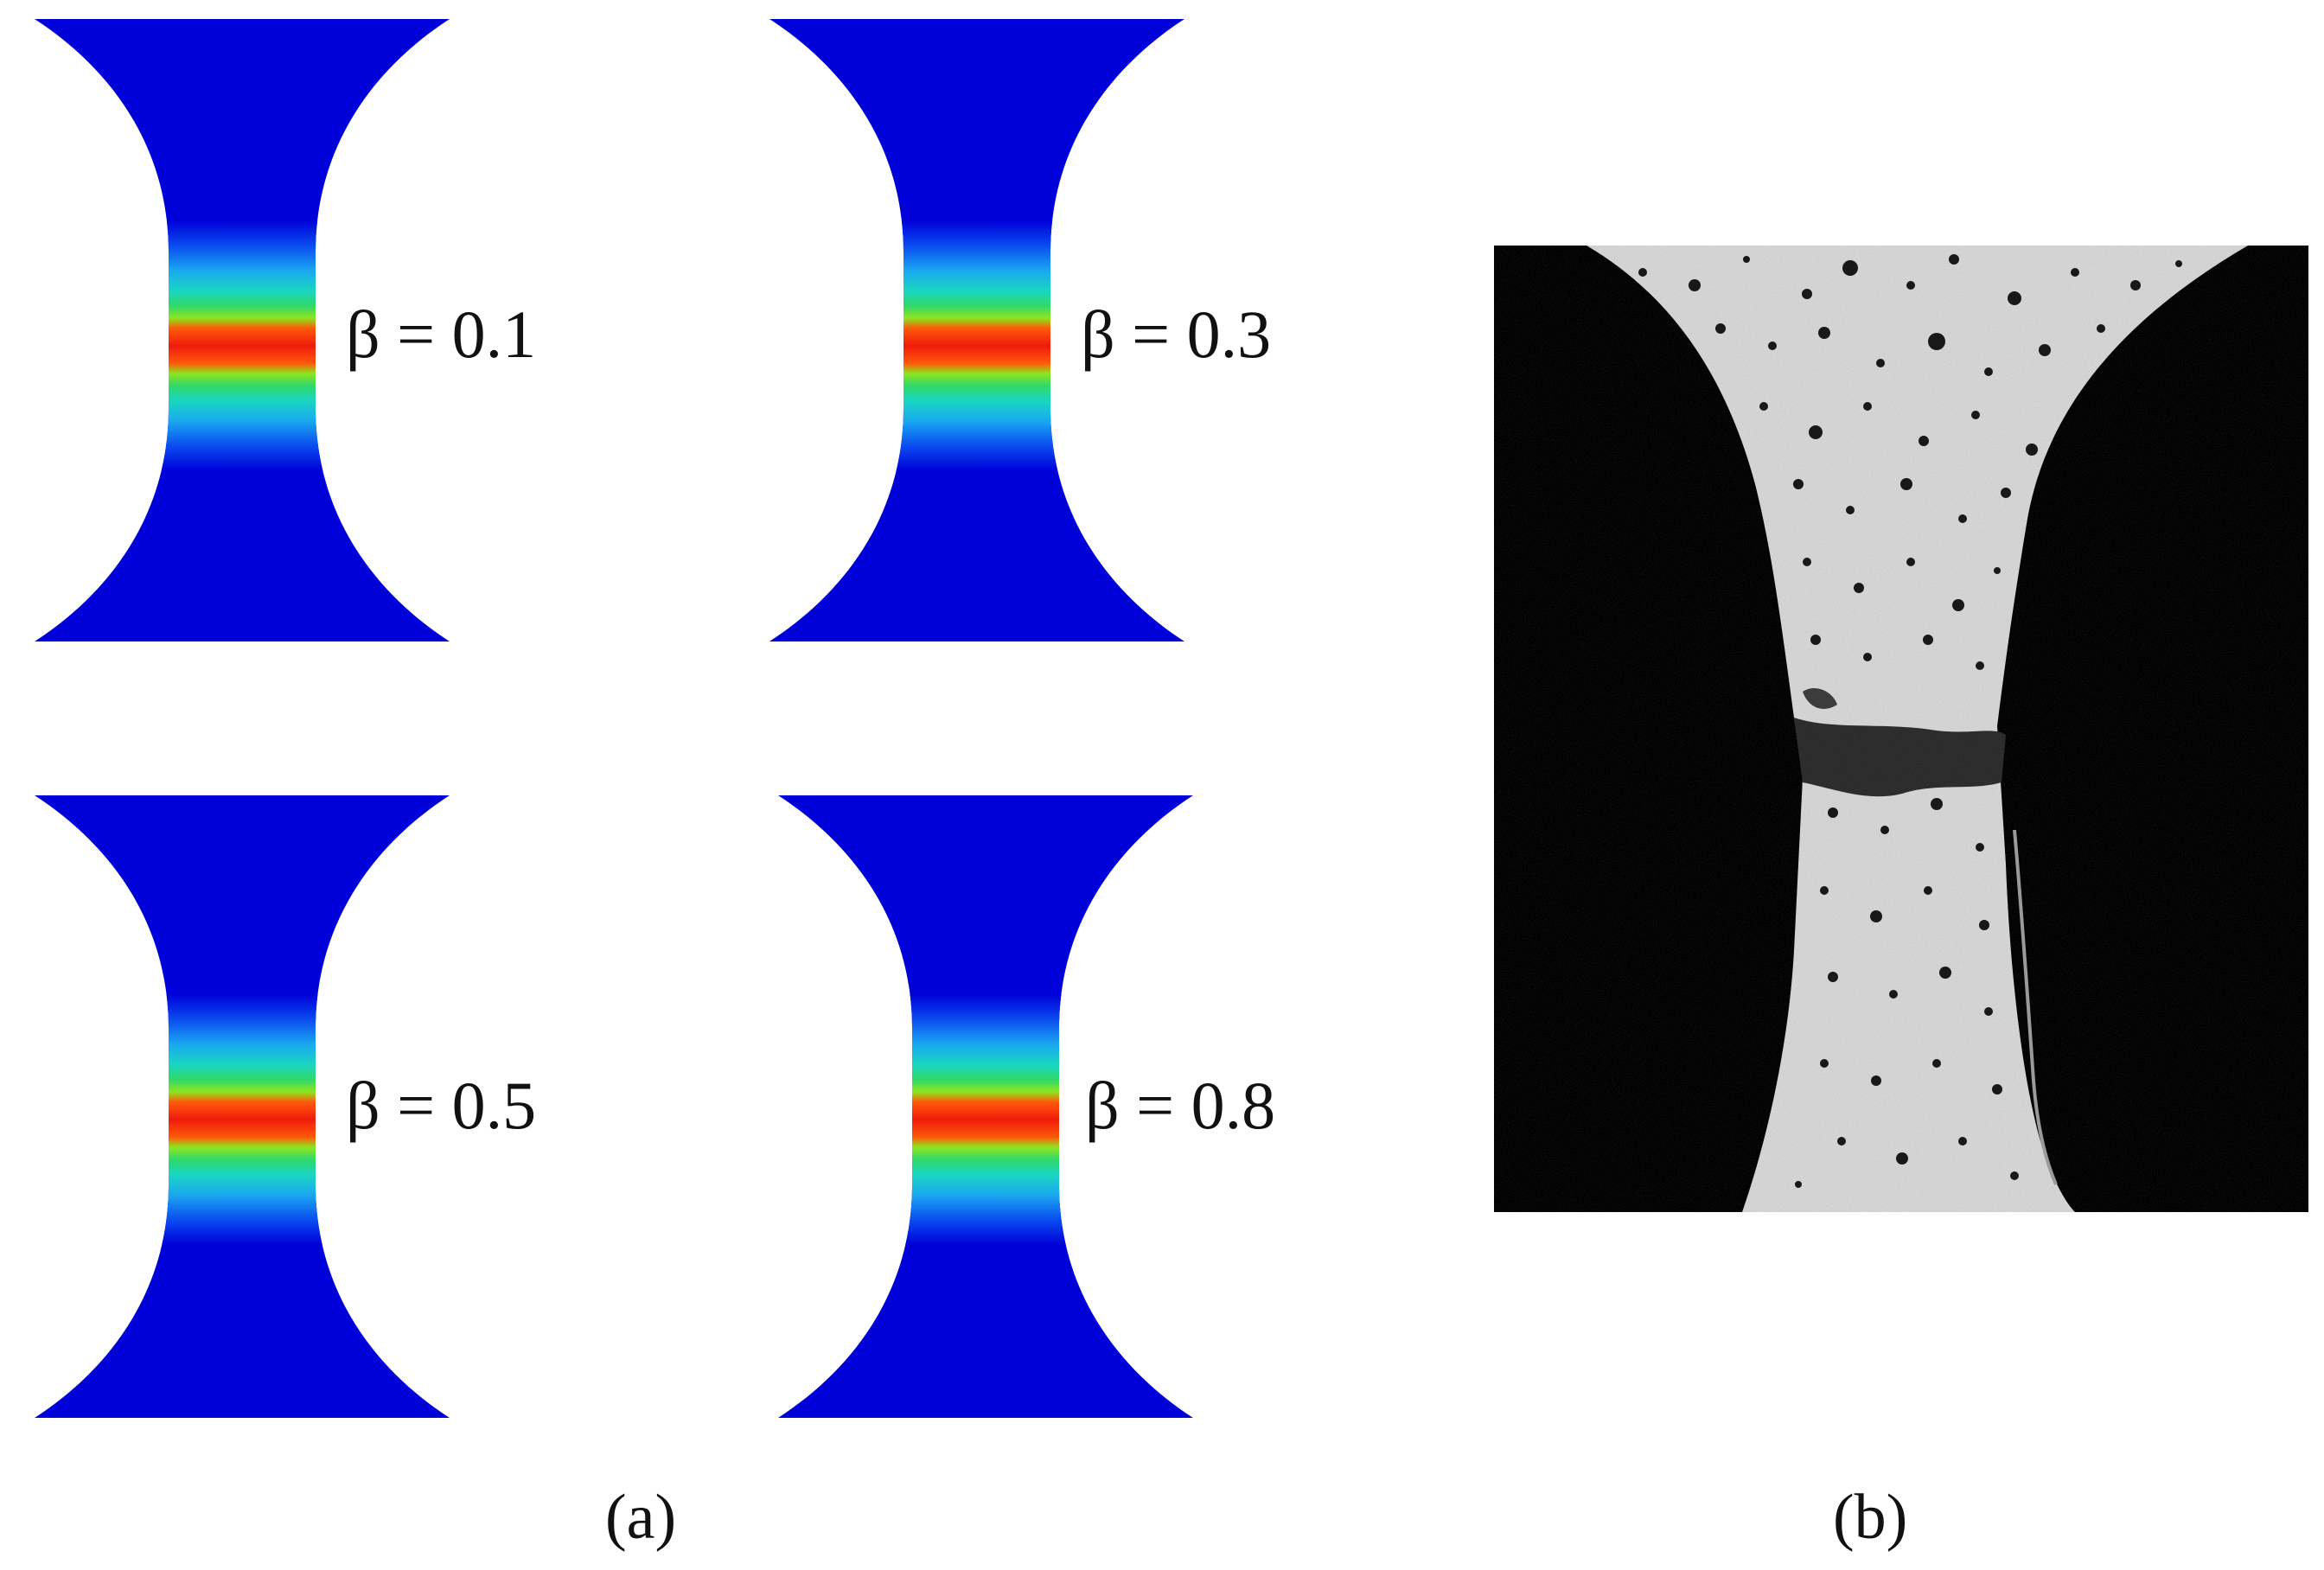 The height and width of the screenshot is (1570, 2324). Describe the element at coordinates (1870, 1517) in the screenshot. I see `caption-b: (b)` at that location.